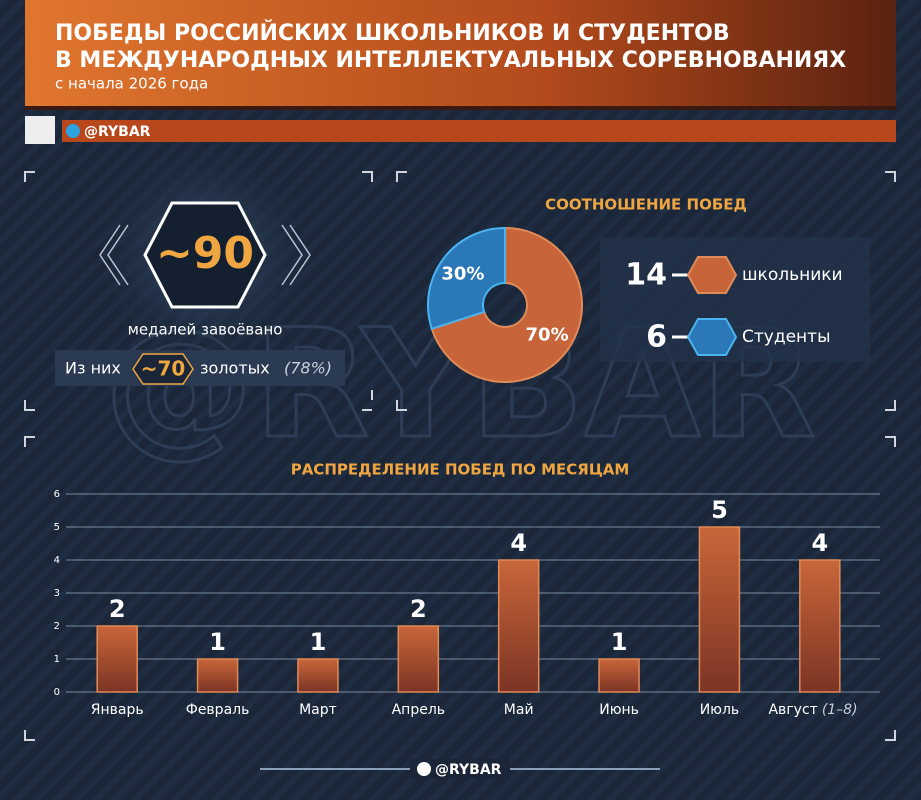 Image resolution: width=921 pixels, height=800 pixels. Describe the element at coordinates (392, 33) in the screenshot. I see `title: ПОБЕДЫ РОССИЙСКИХ ШКОЛЬНИКОВ И СТУДЕНТОВ` at that location.